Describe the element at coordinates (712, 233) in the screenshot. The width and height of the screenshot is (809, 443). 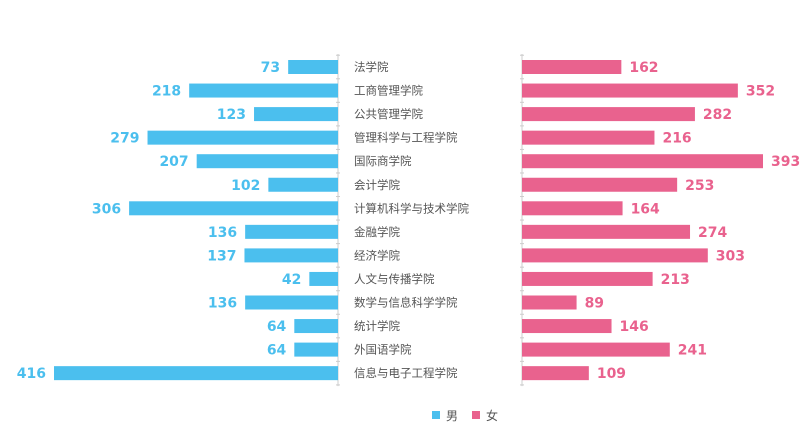
I see `data-label-female: 274` at that location.